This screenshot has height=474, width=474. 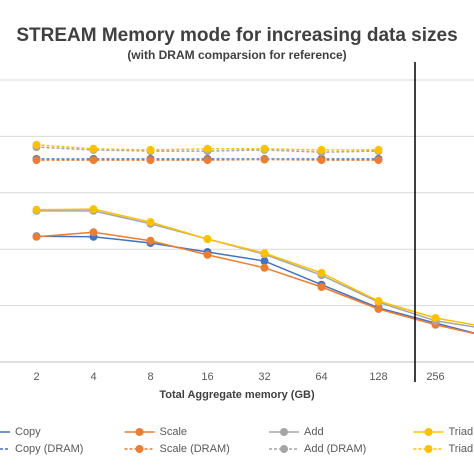 What do you see at coordinates (335, 449) in the screenshot?
I see `legend-label: Add (DRAM)` at bounding box center [335, 449].